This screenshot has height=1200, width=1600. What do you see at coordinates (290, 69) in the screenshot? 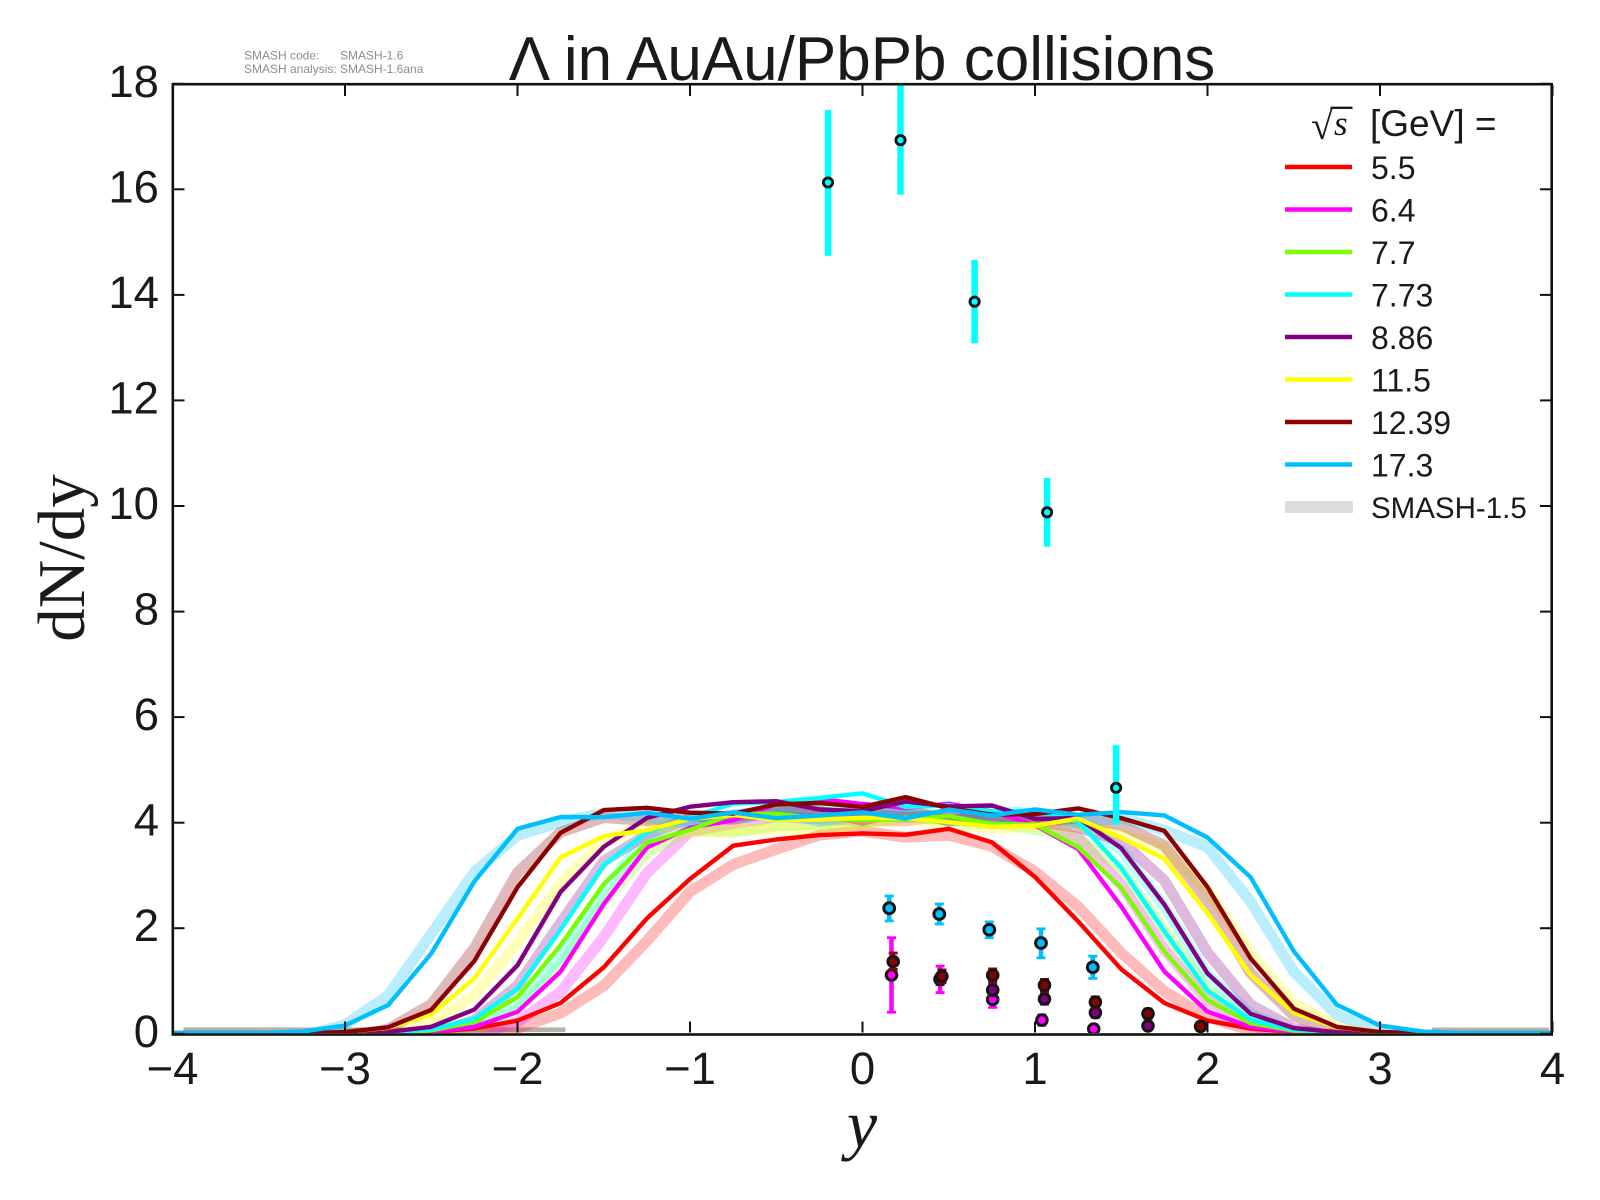
I see `svg-text: SMASH analysis:` at bounding box center [290, 69].